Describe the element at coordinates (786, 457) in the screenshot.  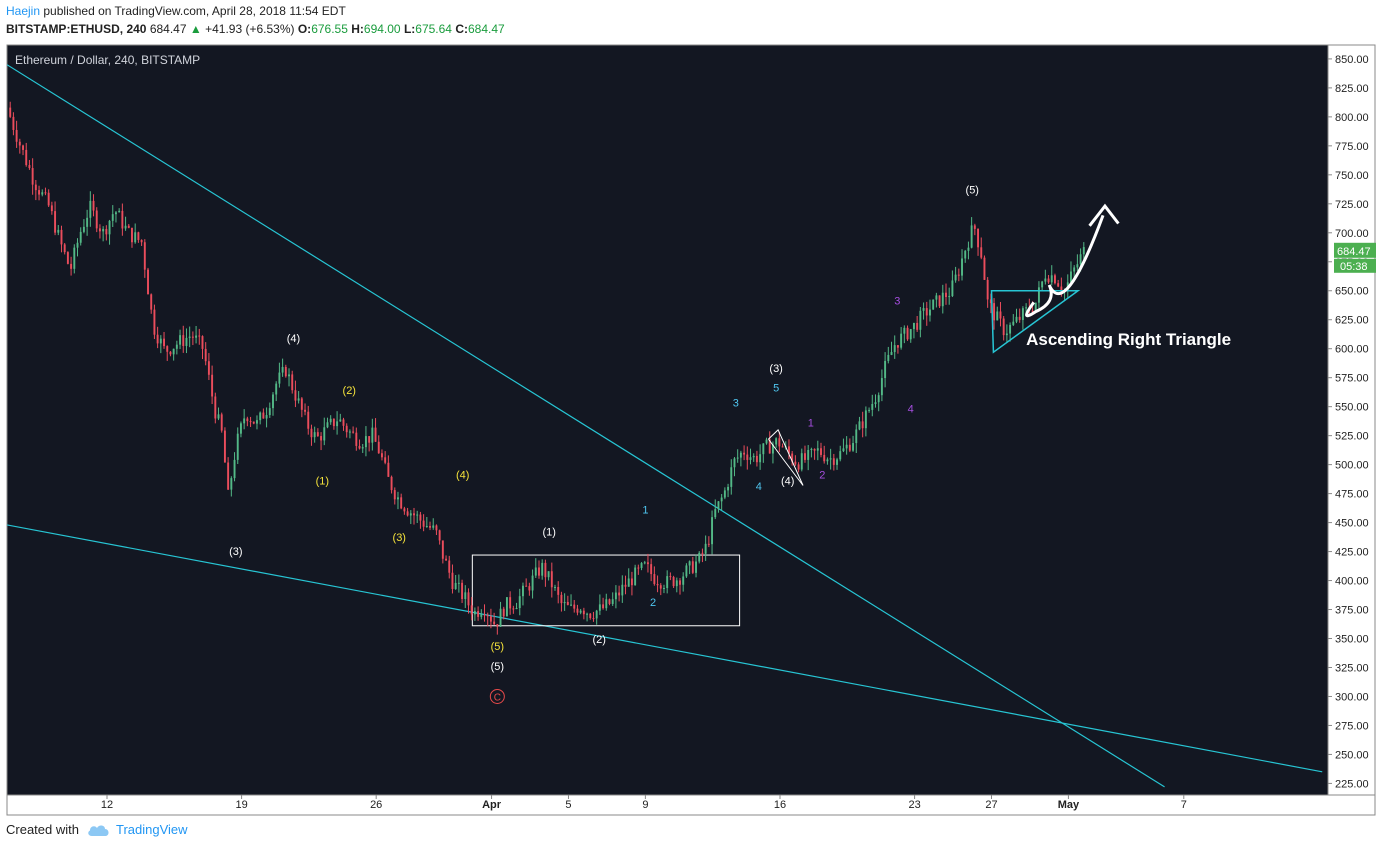
I see `wedge-lines` at that location.